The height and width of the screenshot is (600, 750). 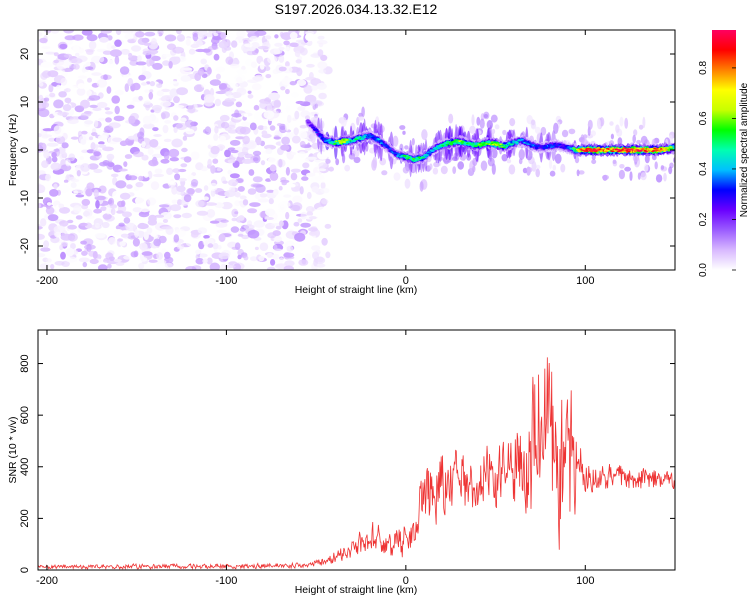 I want to click on y-tick-label: 600, so click(x=25, y=415).